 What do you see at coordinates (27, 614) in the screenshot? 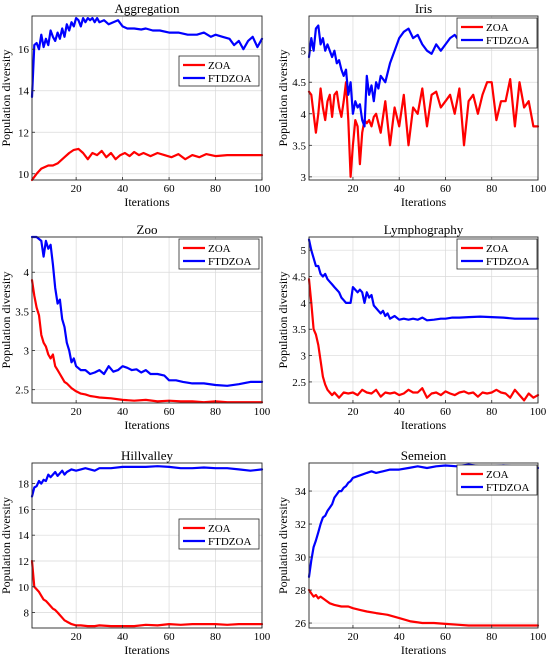
I see `y-tick-label: 8` at bounding box center [27, 614].